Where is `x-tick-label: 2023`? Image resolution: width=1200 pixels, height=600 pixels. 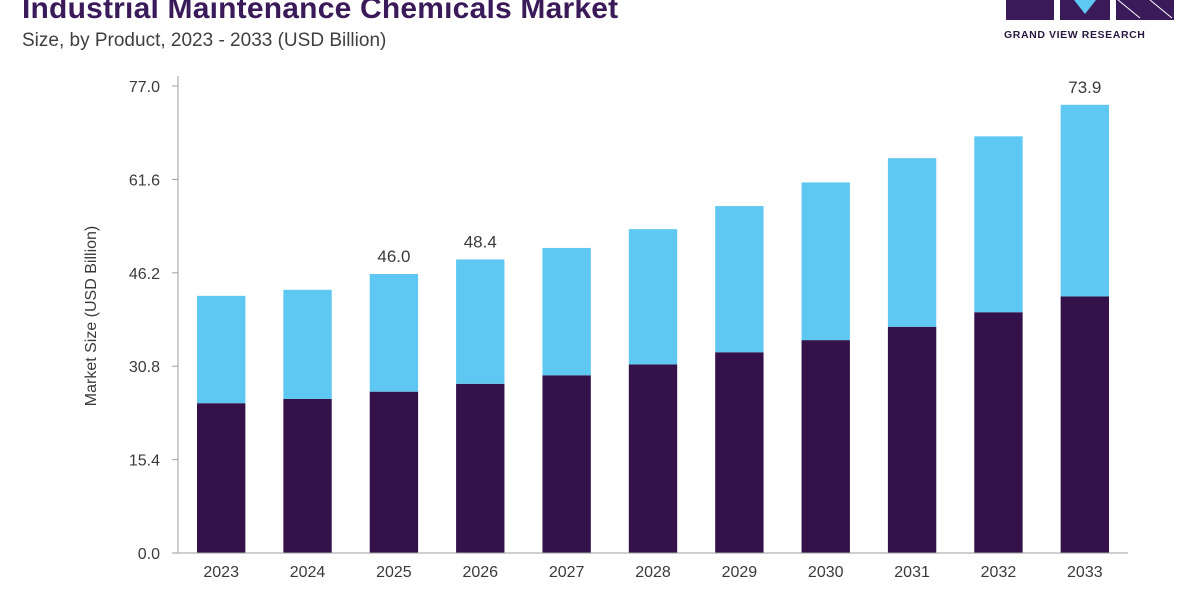 x-tick-label: 2023 is located at coordinates (221, 572).